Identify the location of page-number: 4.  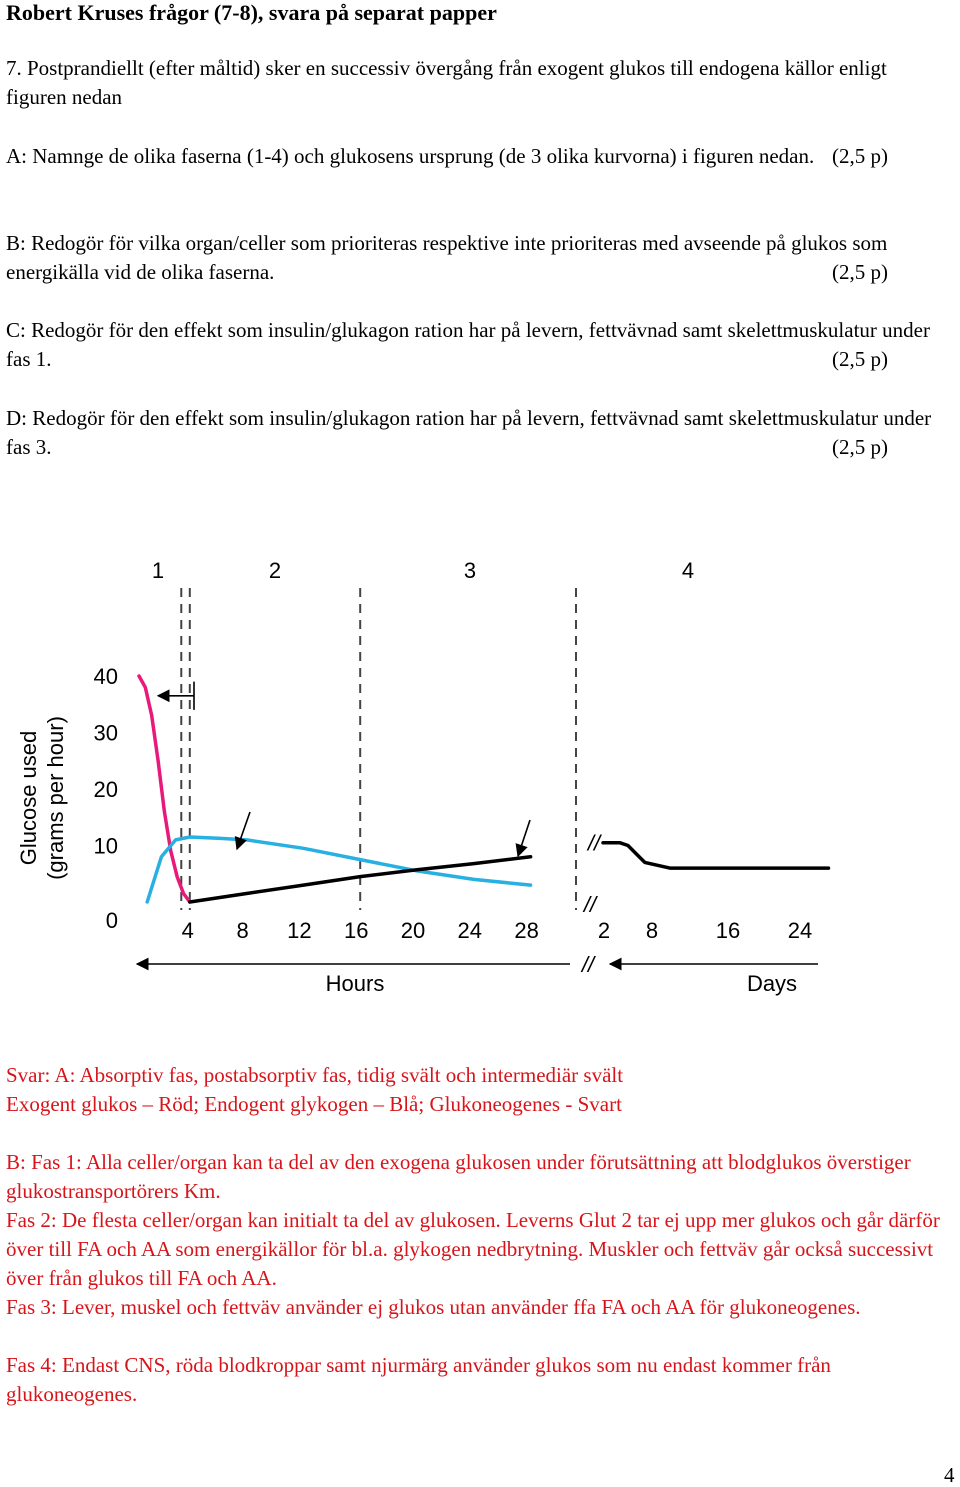
(949, 1475).